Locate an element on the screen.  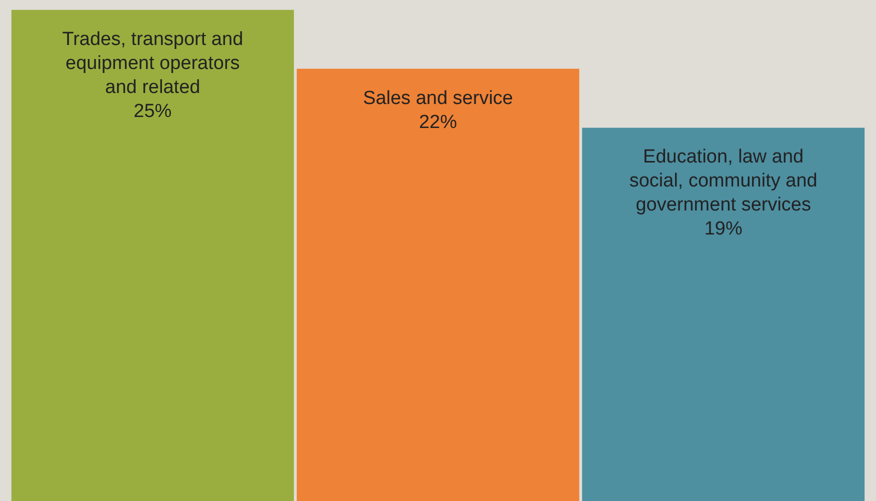
x-tick-label: Trades, transport and equipment operators and related is located at coordinates (153, 63).